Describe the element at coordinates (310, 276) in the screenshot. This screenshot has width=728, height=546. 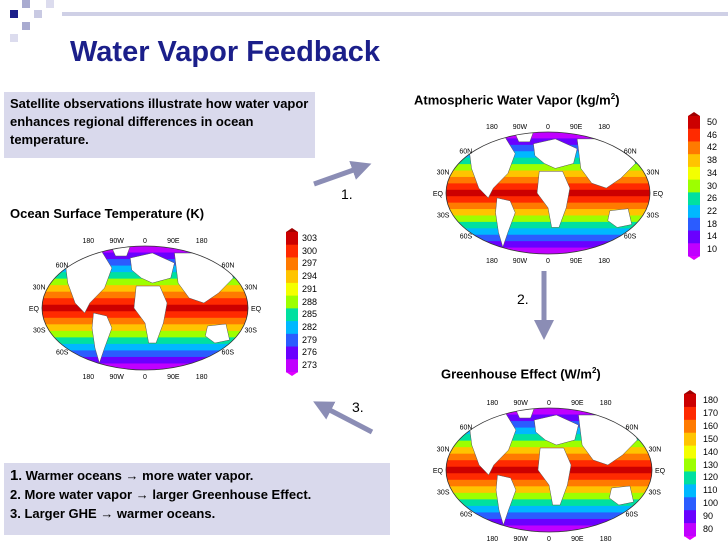
I see `colorbar-tick-label: 294` at that location.